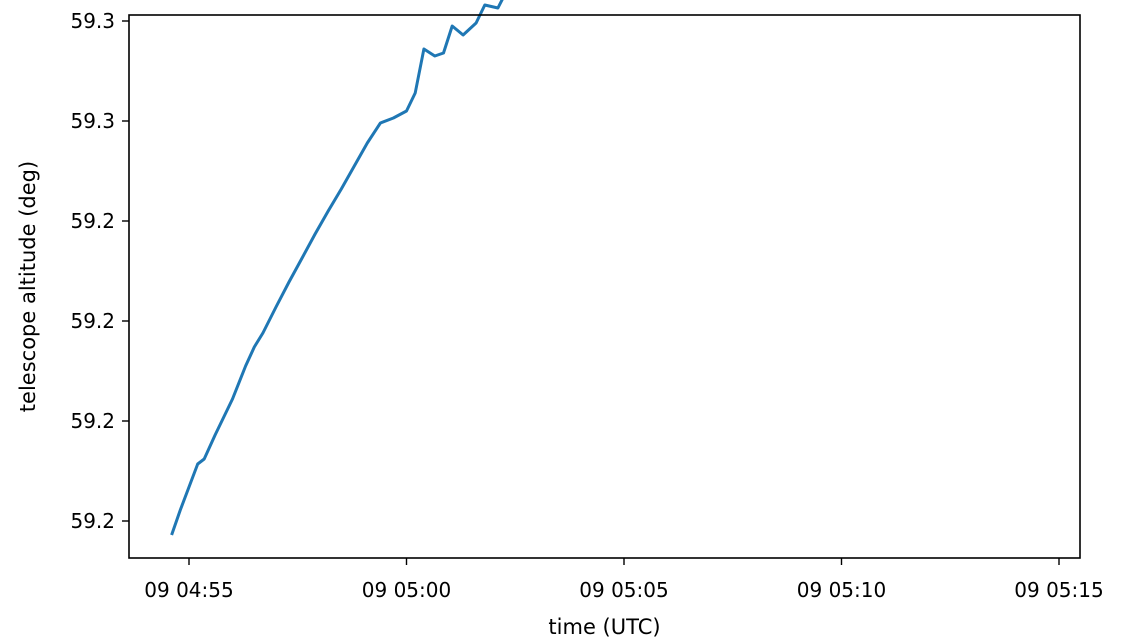 The width and height of the screenshot is (1123, 643). Describe the element at coordinates (188, 590) in the screenshot. I see `x-tick-label: 09 04:55` at that location.